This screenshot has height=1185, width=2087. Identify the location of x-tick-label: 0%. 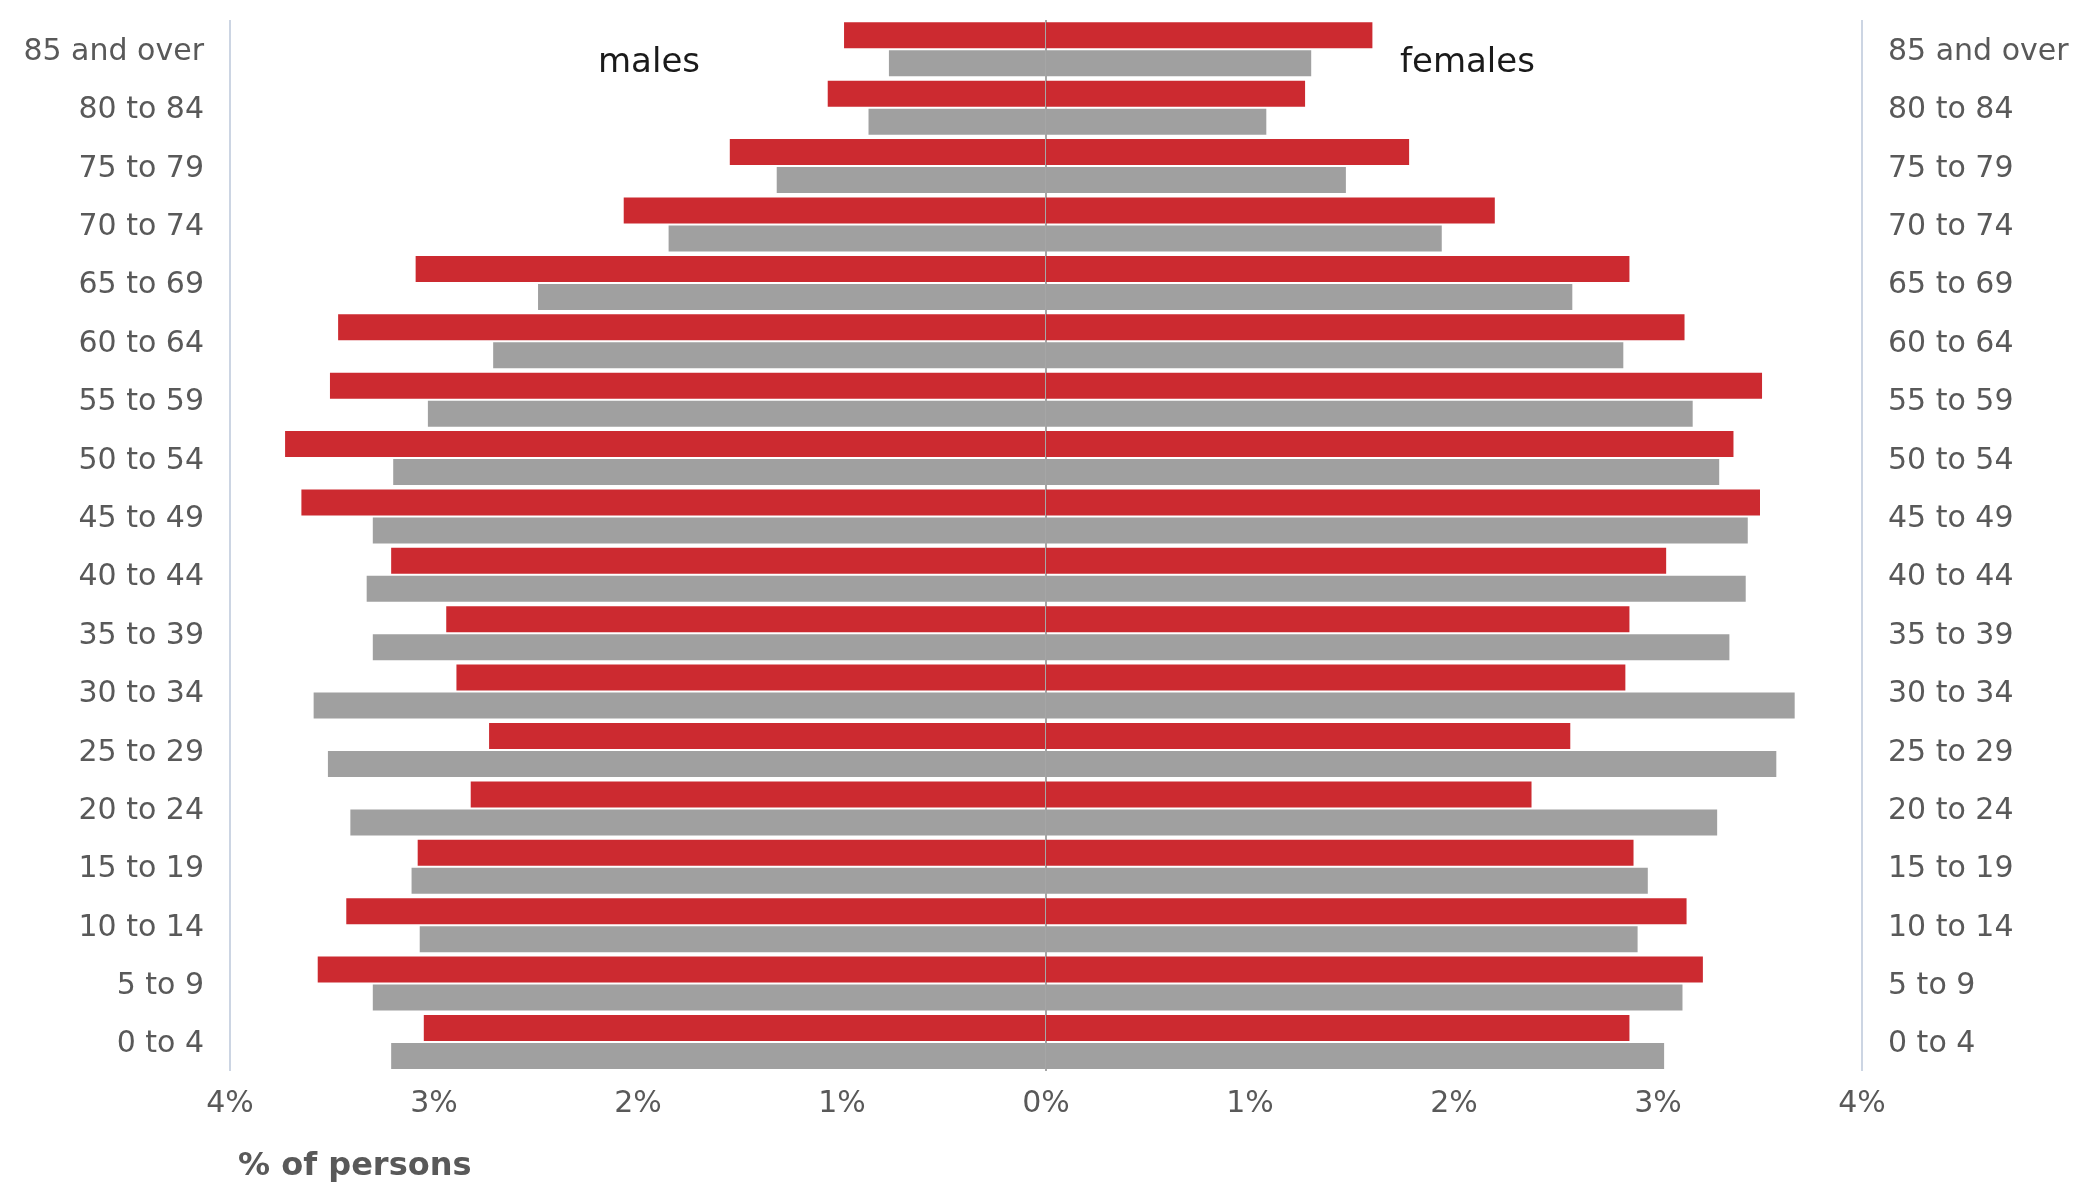
(1046, 1102).